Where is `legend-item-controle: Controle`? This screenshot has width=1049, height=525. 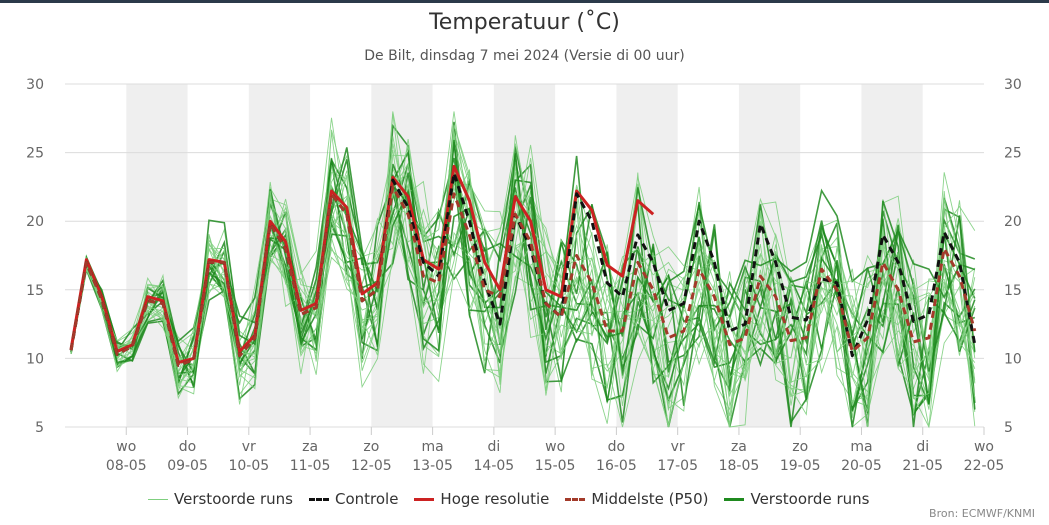
legend-item-controle: Controle is located at coordinates (353, 499).